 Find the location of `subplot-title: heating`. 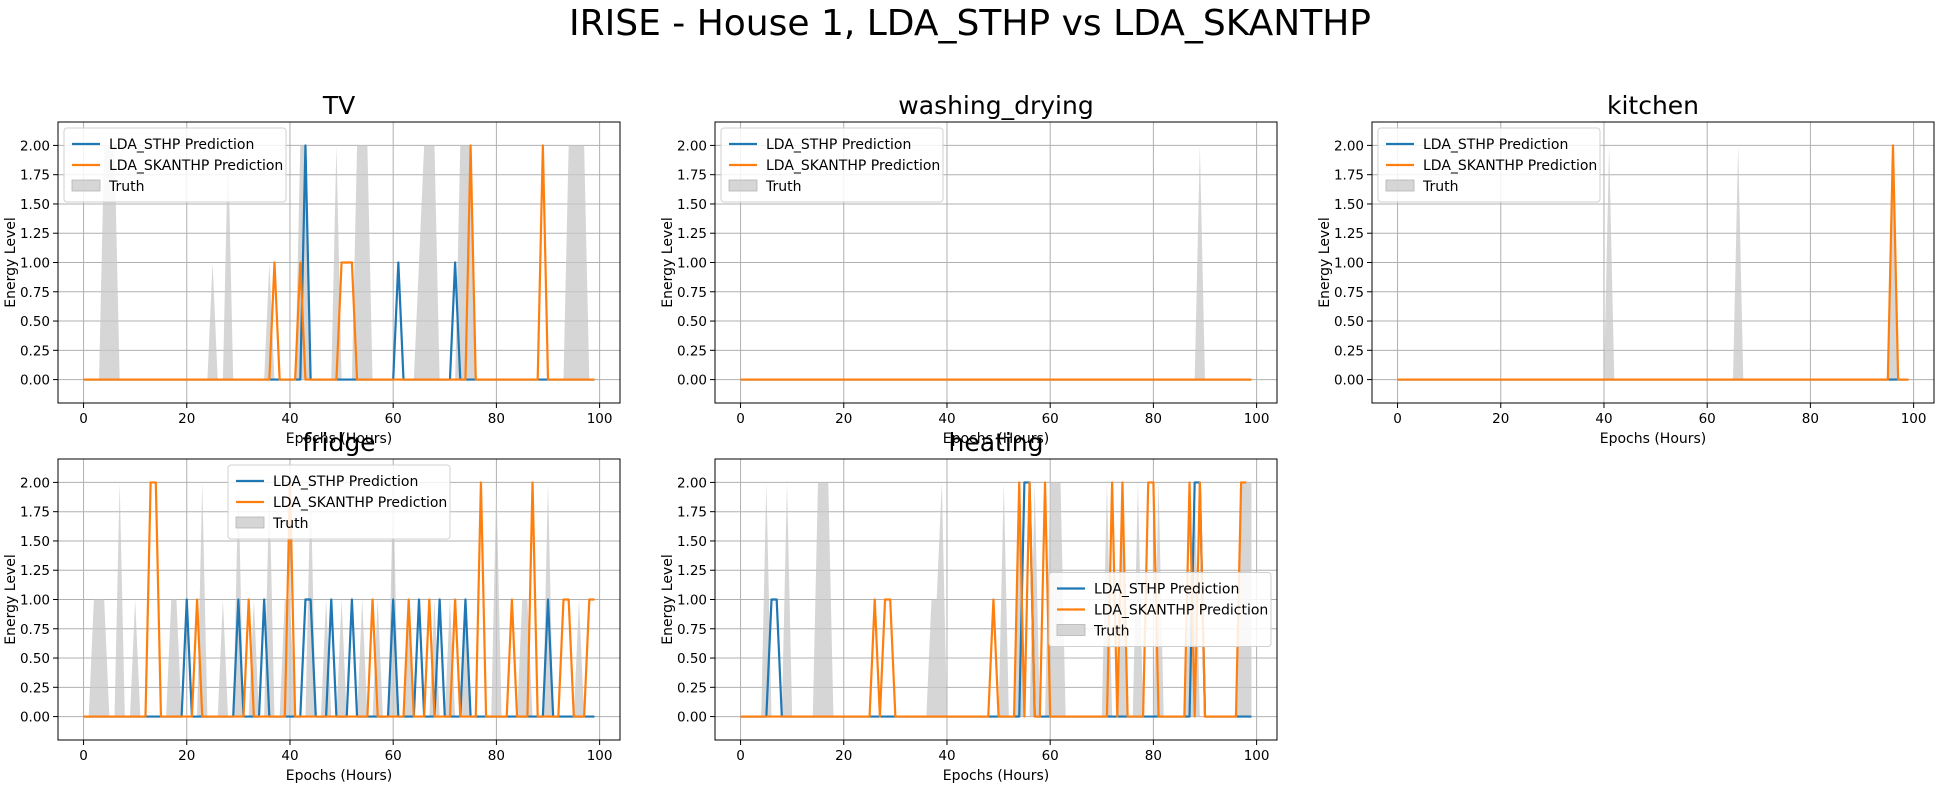

subplot-title: heating is located at coordinates (995, 442).